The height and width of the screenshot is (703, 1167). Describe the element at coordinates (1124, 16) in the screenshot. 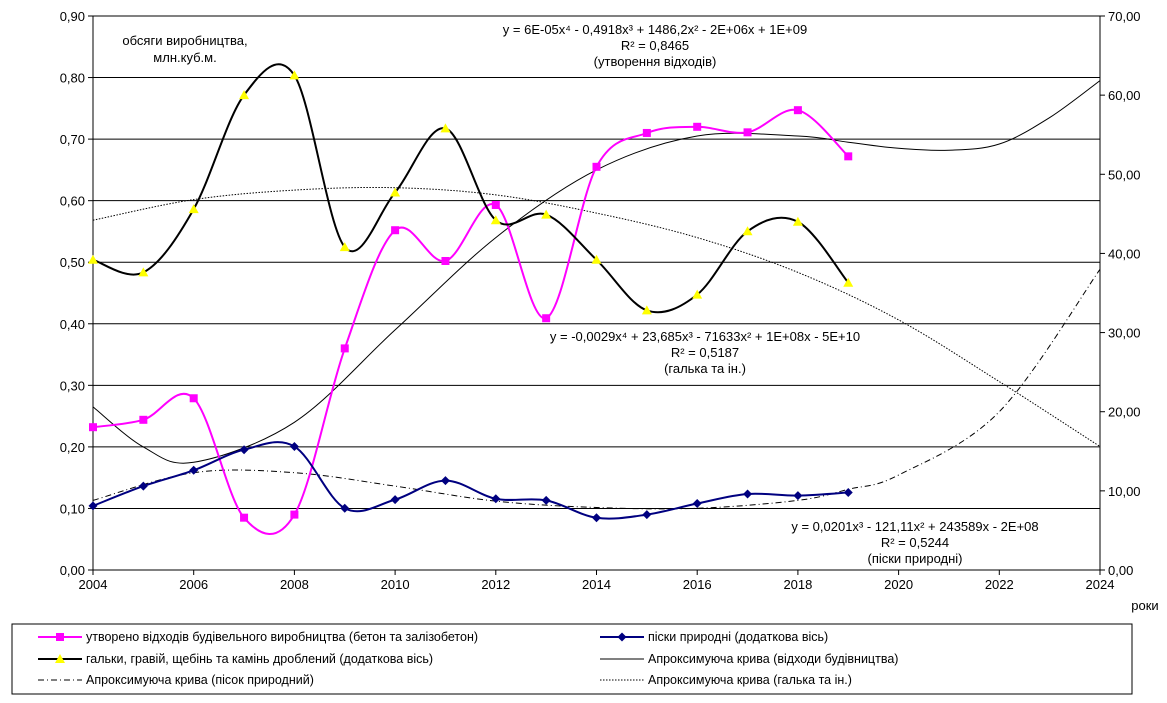

I see `y-right-tick-label: 70,00` at that location.